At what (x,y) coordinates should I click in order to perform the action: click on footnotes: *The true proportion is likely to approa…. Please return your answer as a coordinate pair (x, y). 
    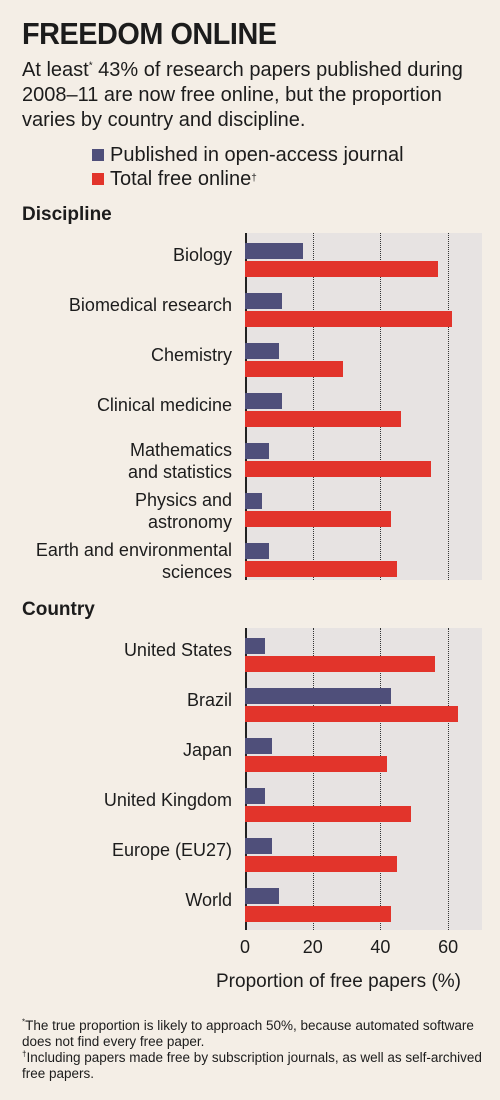
    Looking at the image, I should click on (257, 1050).